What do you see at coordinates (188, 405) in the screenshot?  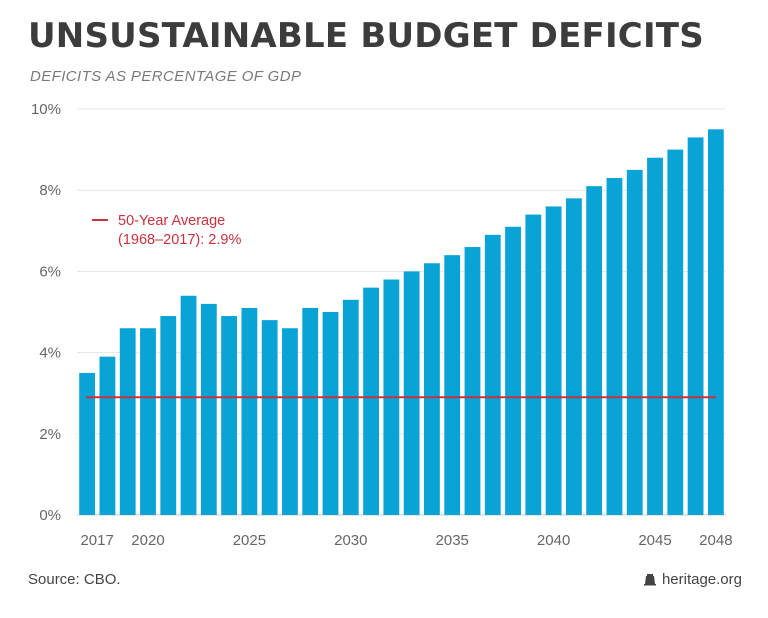 I see `bar-2022` at bounding box center [188, 405].